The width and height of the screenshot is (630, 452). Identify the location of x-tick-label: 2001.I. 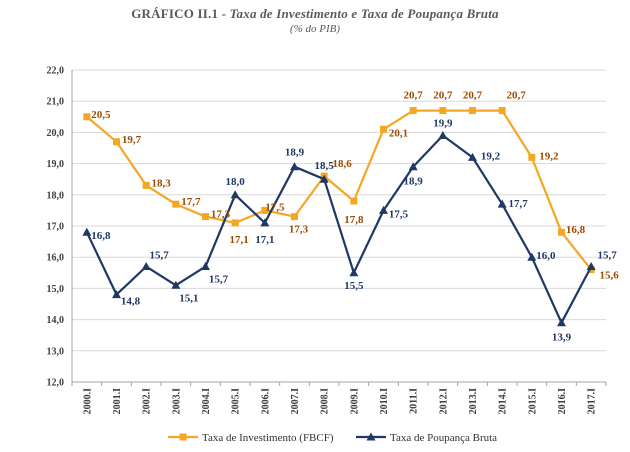
(117, 401).